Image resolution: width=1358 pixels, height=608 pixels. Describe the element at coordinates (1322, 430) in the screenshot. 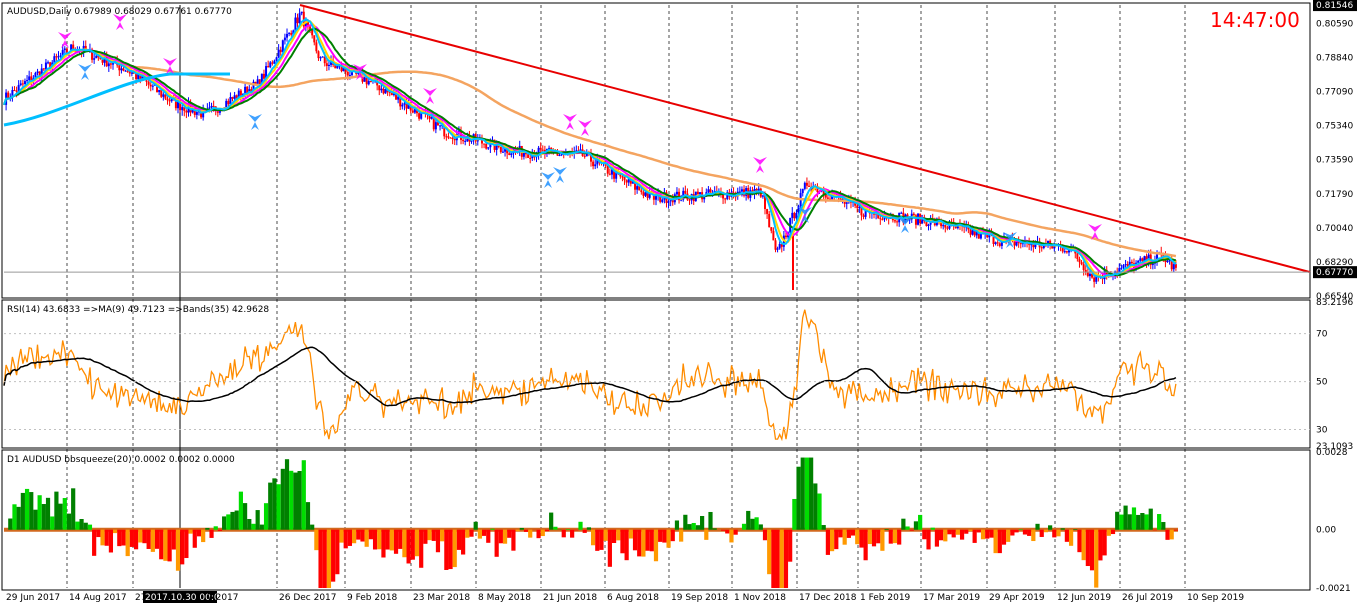

I see `rsi-tick-label: 30` at that location.